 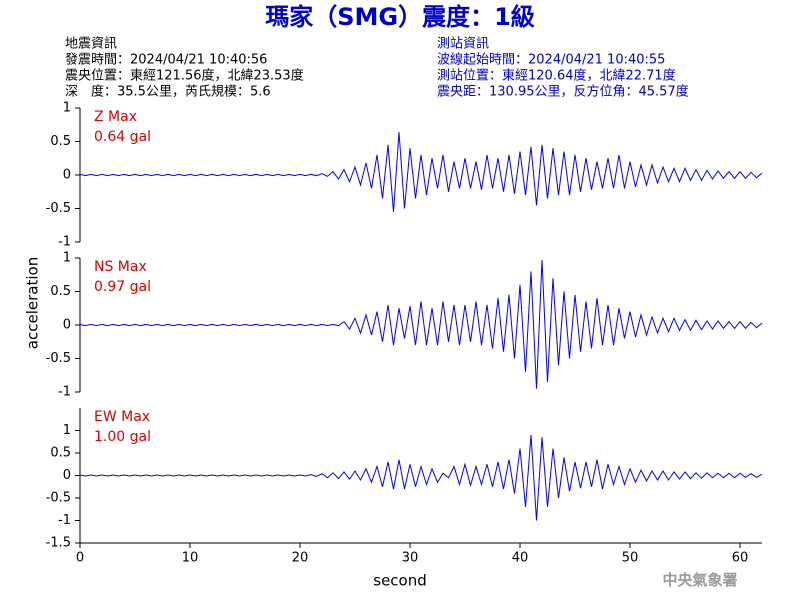 I want to click on info-left: 發震時間：2024/04/21 10:40:56, so click(x=166, y=60).